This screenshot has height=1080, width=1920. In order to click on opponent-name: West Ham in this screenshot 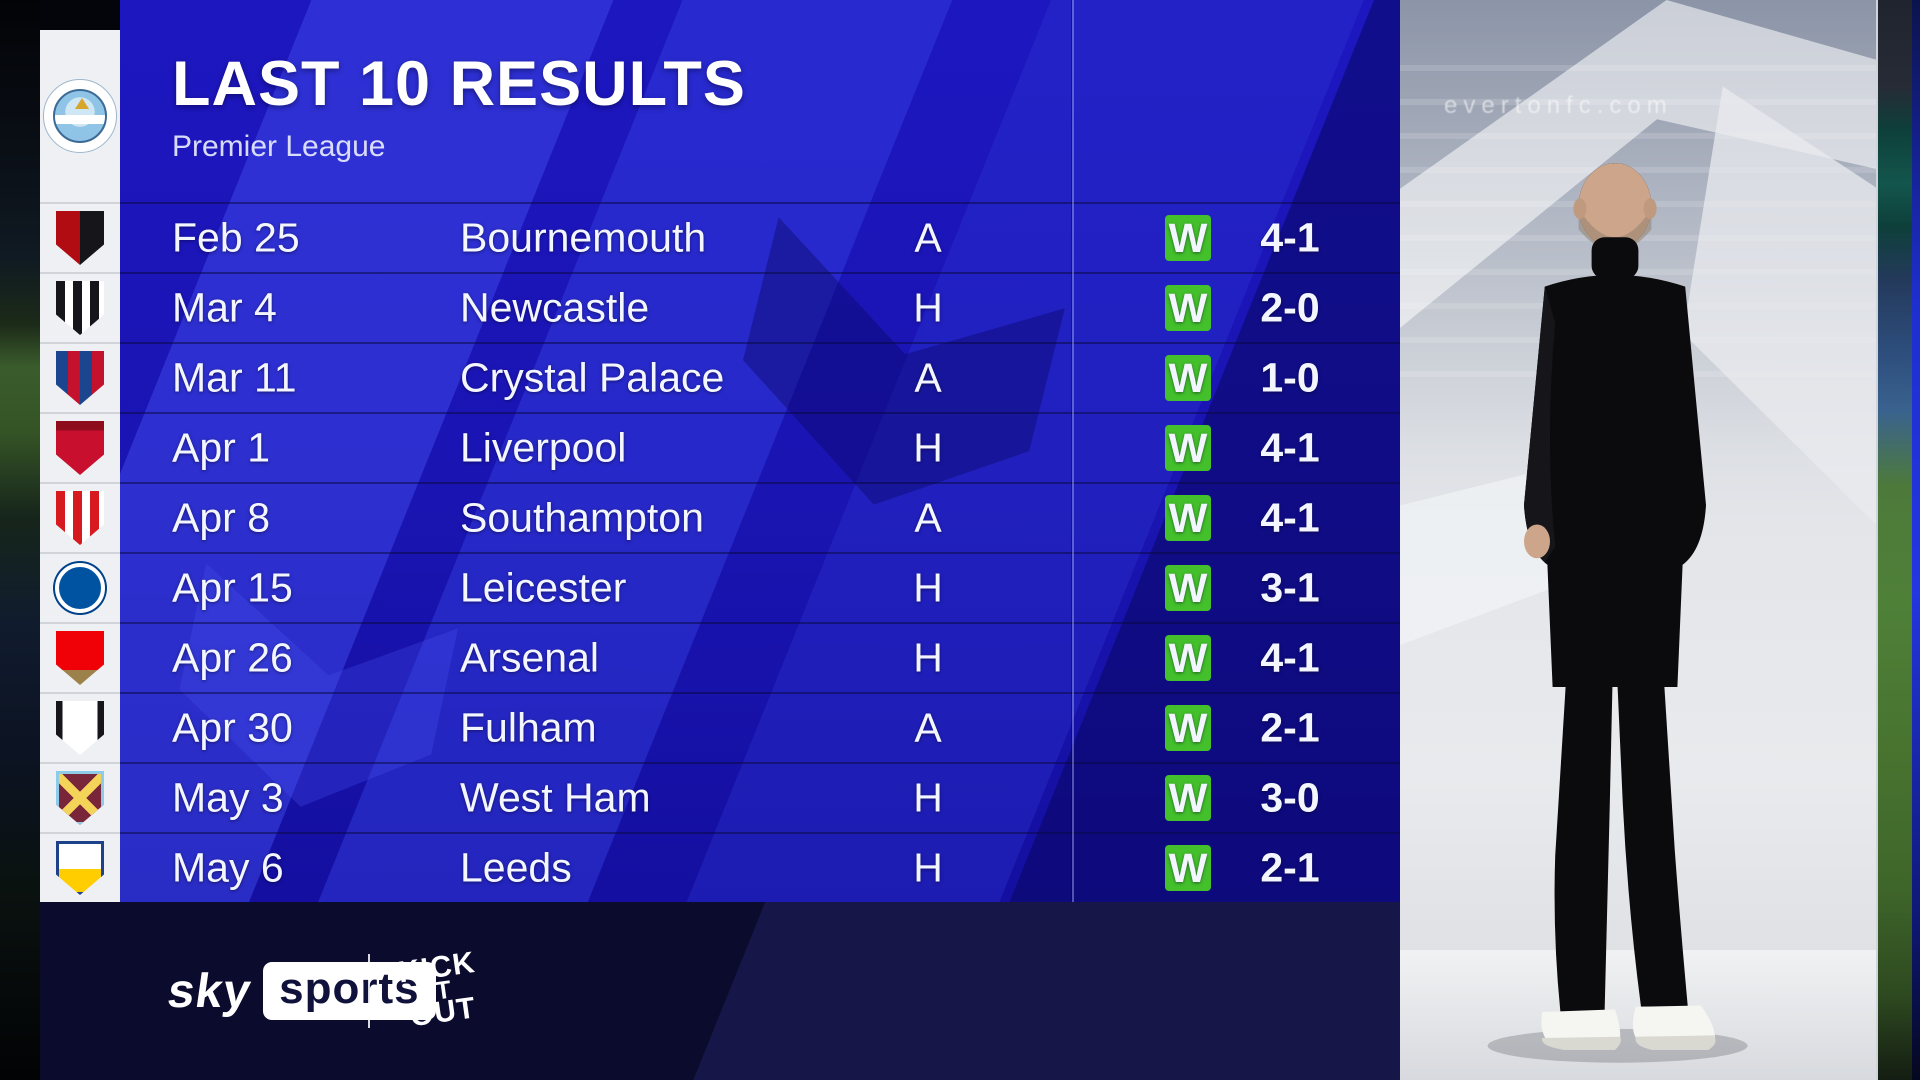, I will do `click(555, 797)`.